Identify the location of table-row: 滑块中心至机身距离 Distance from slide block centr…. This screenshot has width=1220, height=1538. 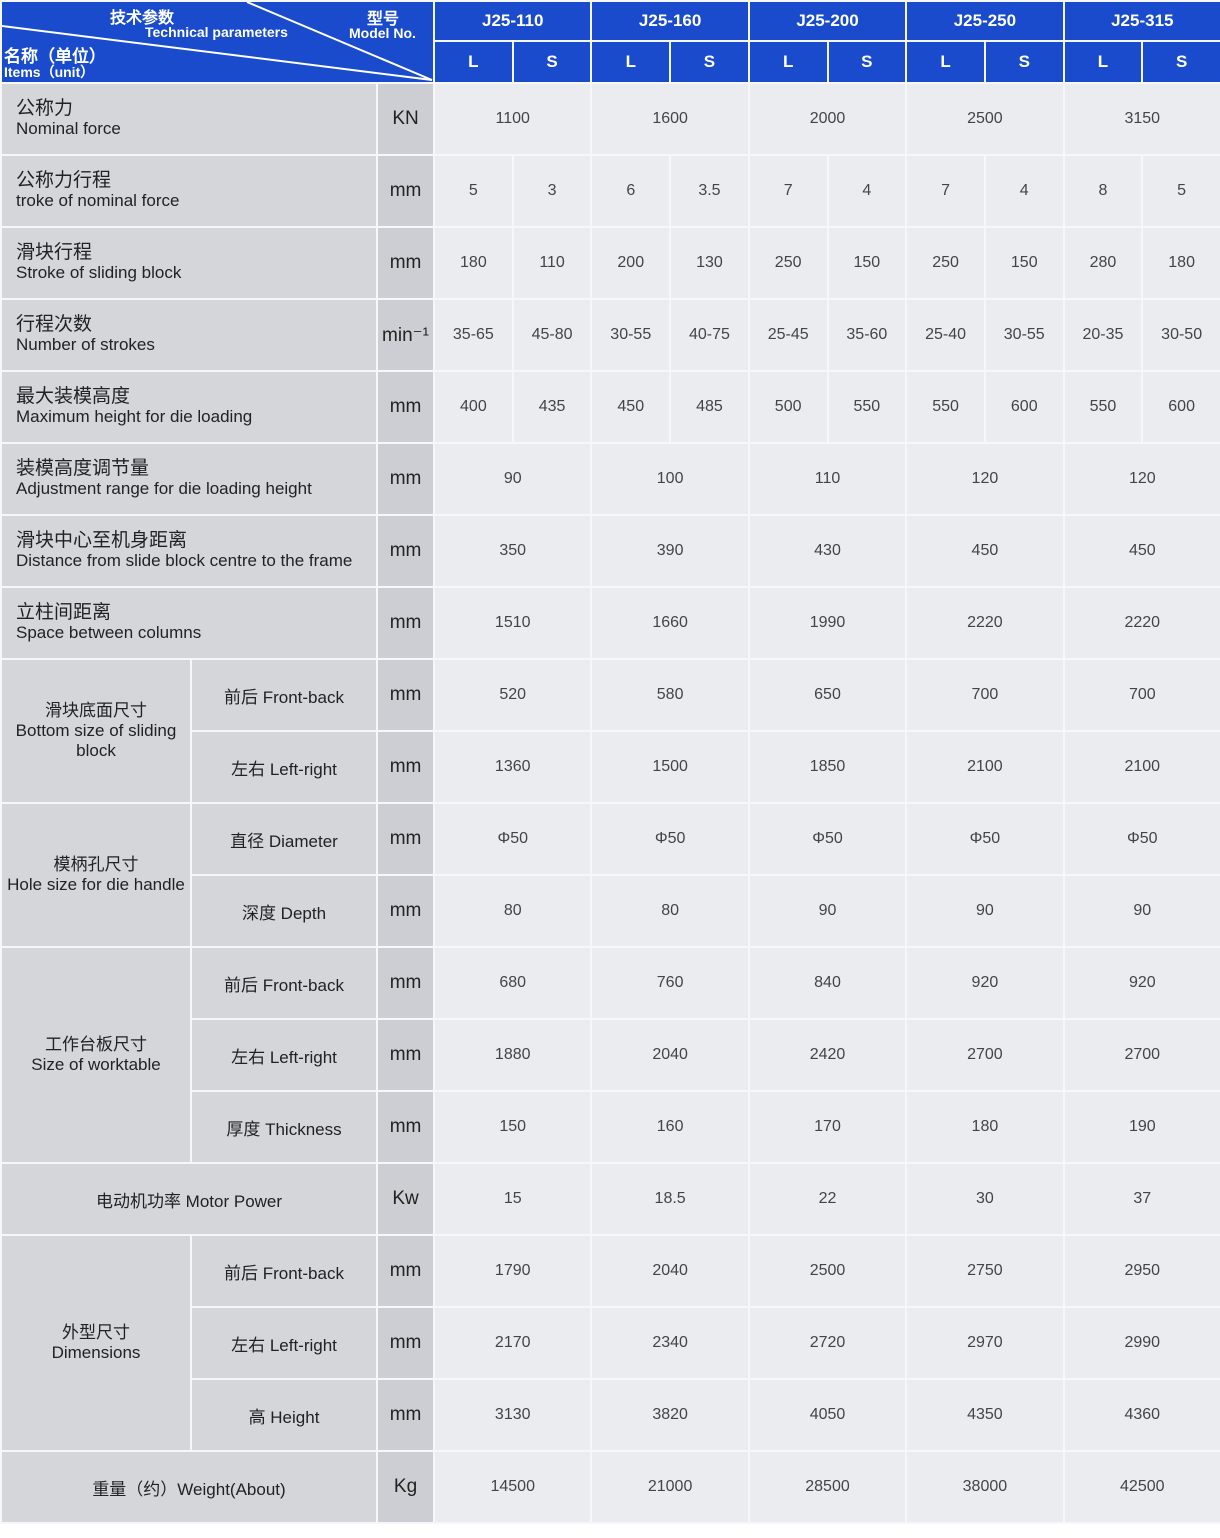
(610, 551).